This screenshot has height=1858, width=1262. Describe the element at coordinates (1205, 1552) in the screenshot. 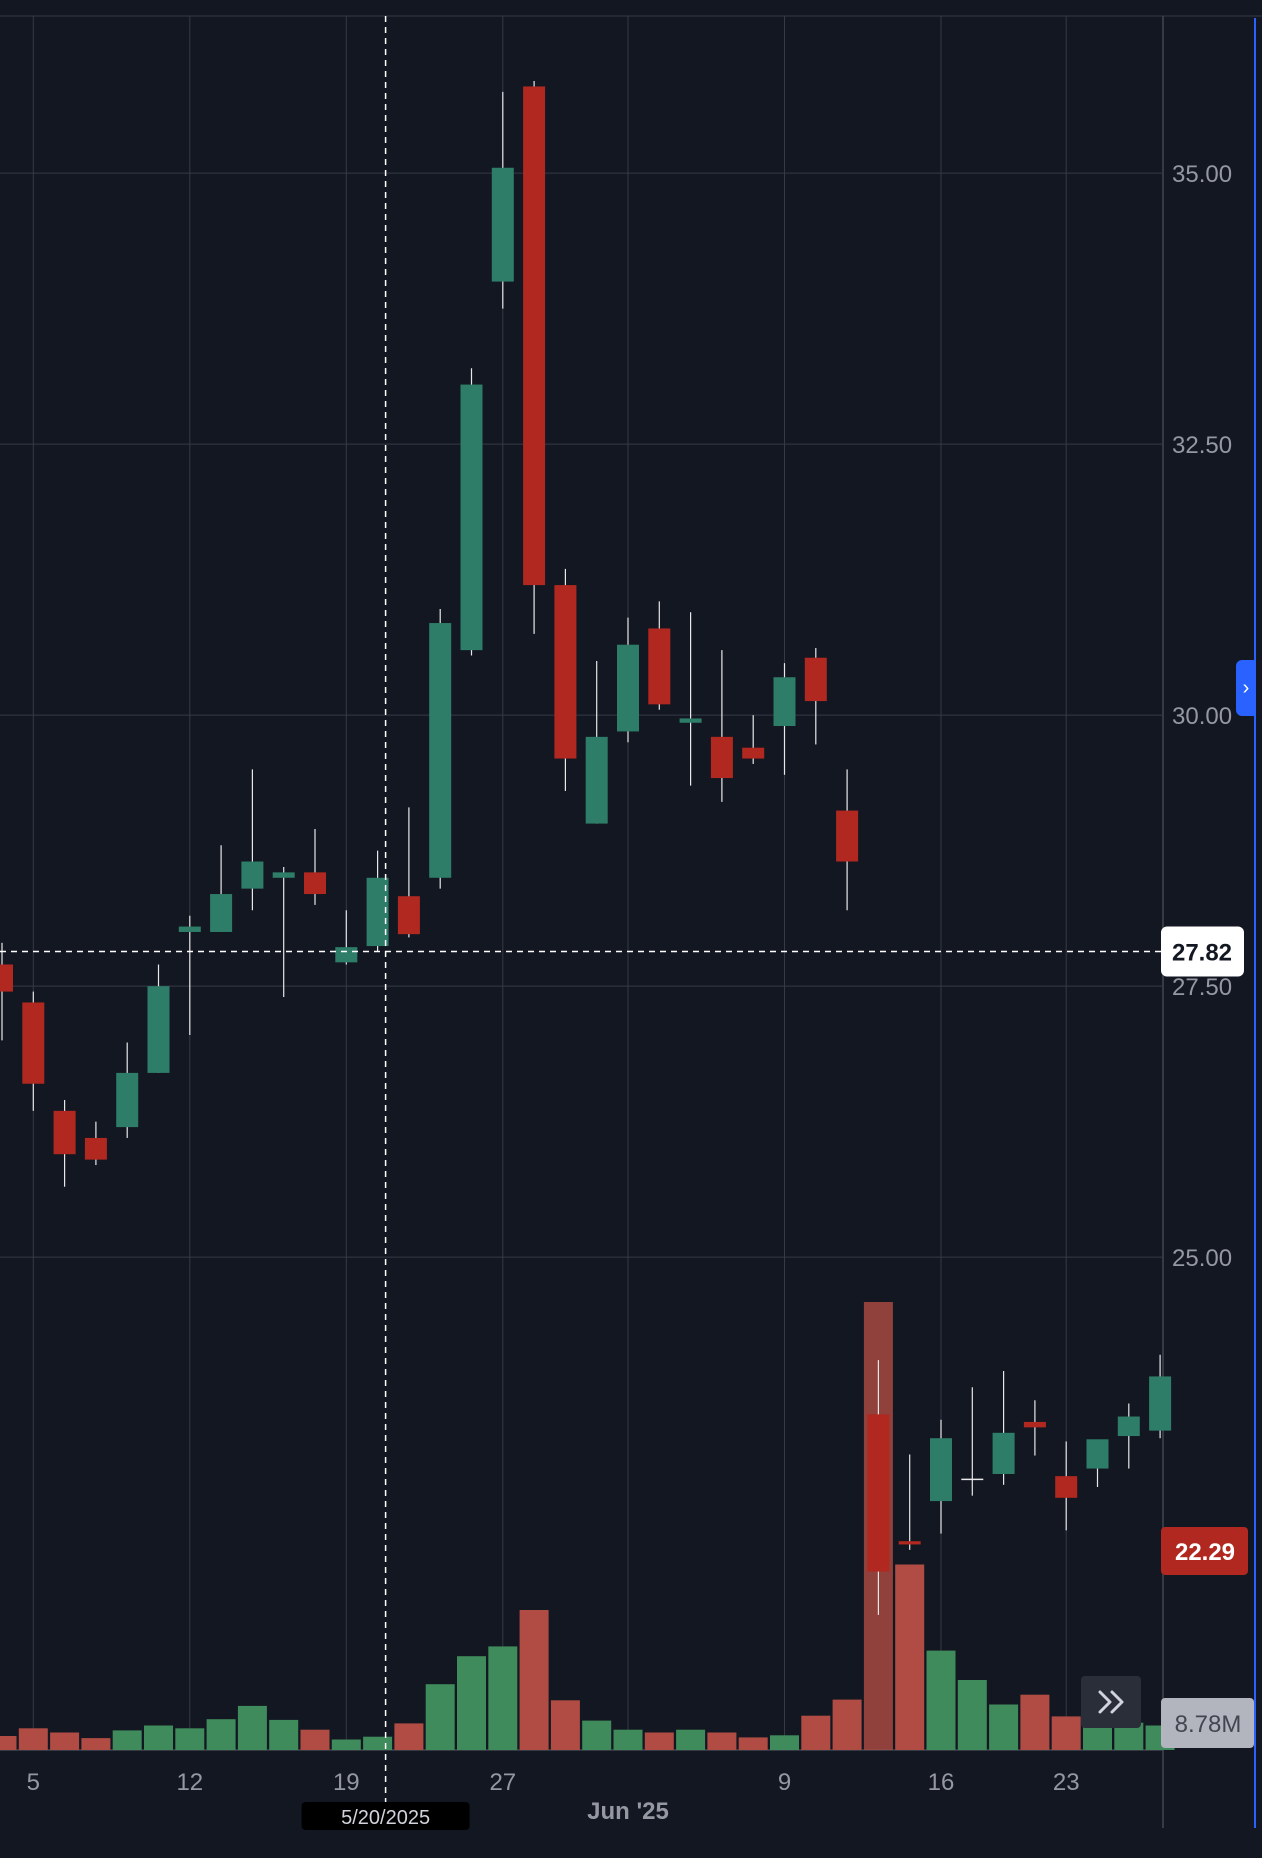

I see `last-price-label: 22.29` at that location.